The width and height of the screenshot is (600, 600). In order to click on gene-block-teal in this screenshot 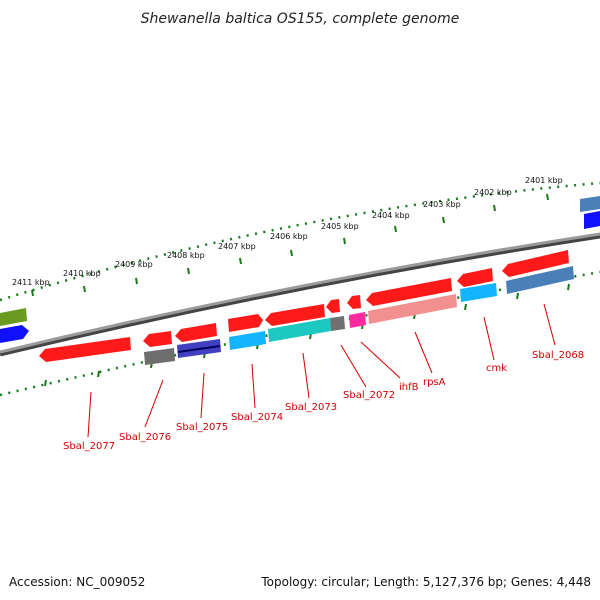, I will do `click(299, 330)`.